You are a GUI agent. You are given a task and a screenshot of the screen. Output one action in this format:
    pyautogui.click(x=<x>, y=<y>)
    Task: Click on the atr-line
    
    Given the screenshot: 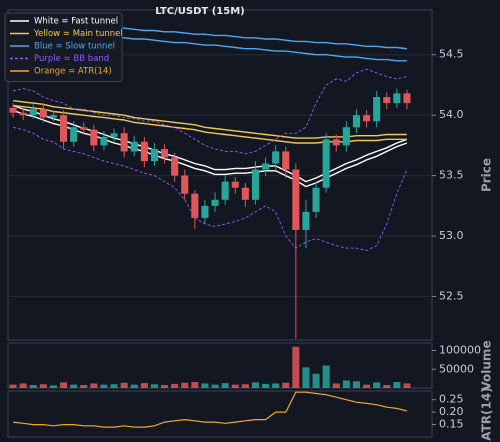 What is the action you would take?
    pyautogui.click(x=210, y=409)
    